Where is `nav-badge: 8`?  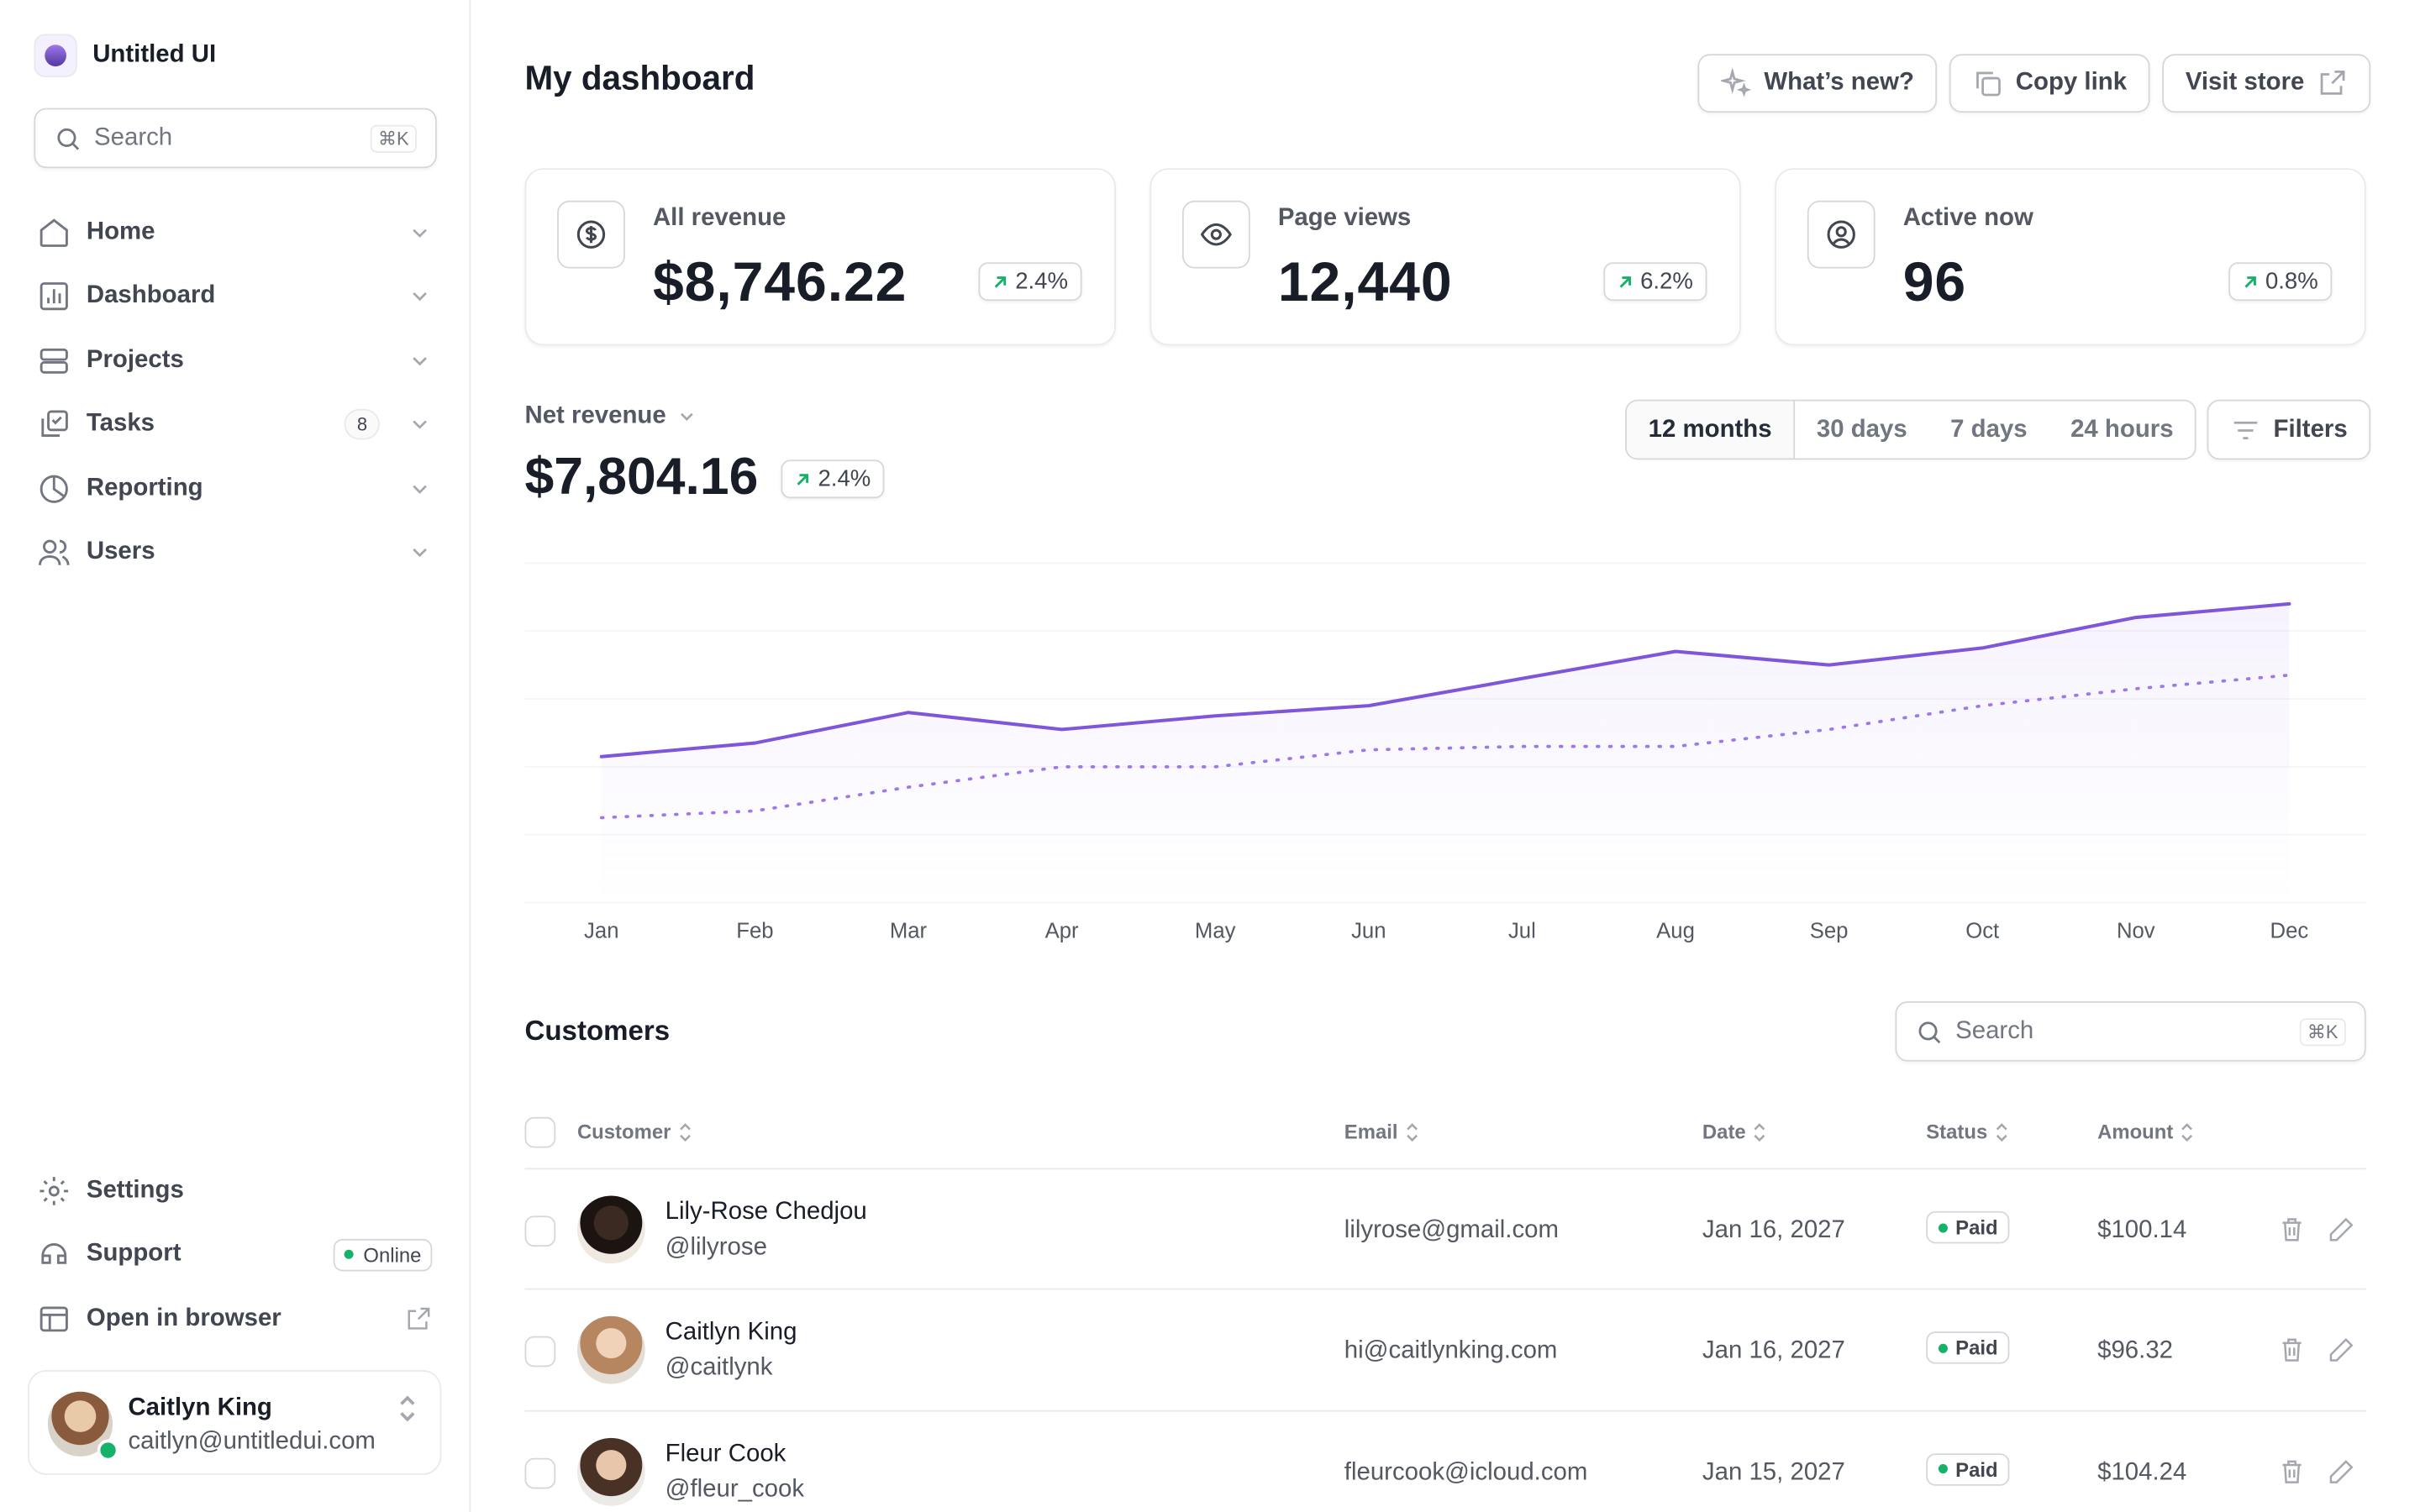 nav-badge: 8 is located at coordinates (362, 424).